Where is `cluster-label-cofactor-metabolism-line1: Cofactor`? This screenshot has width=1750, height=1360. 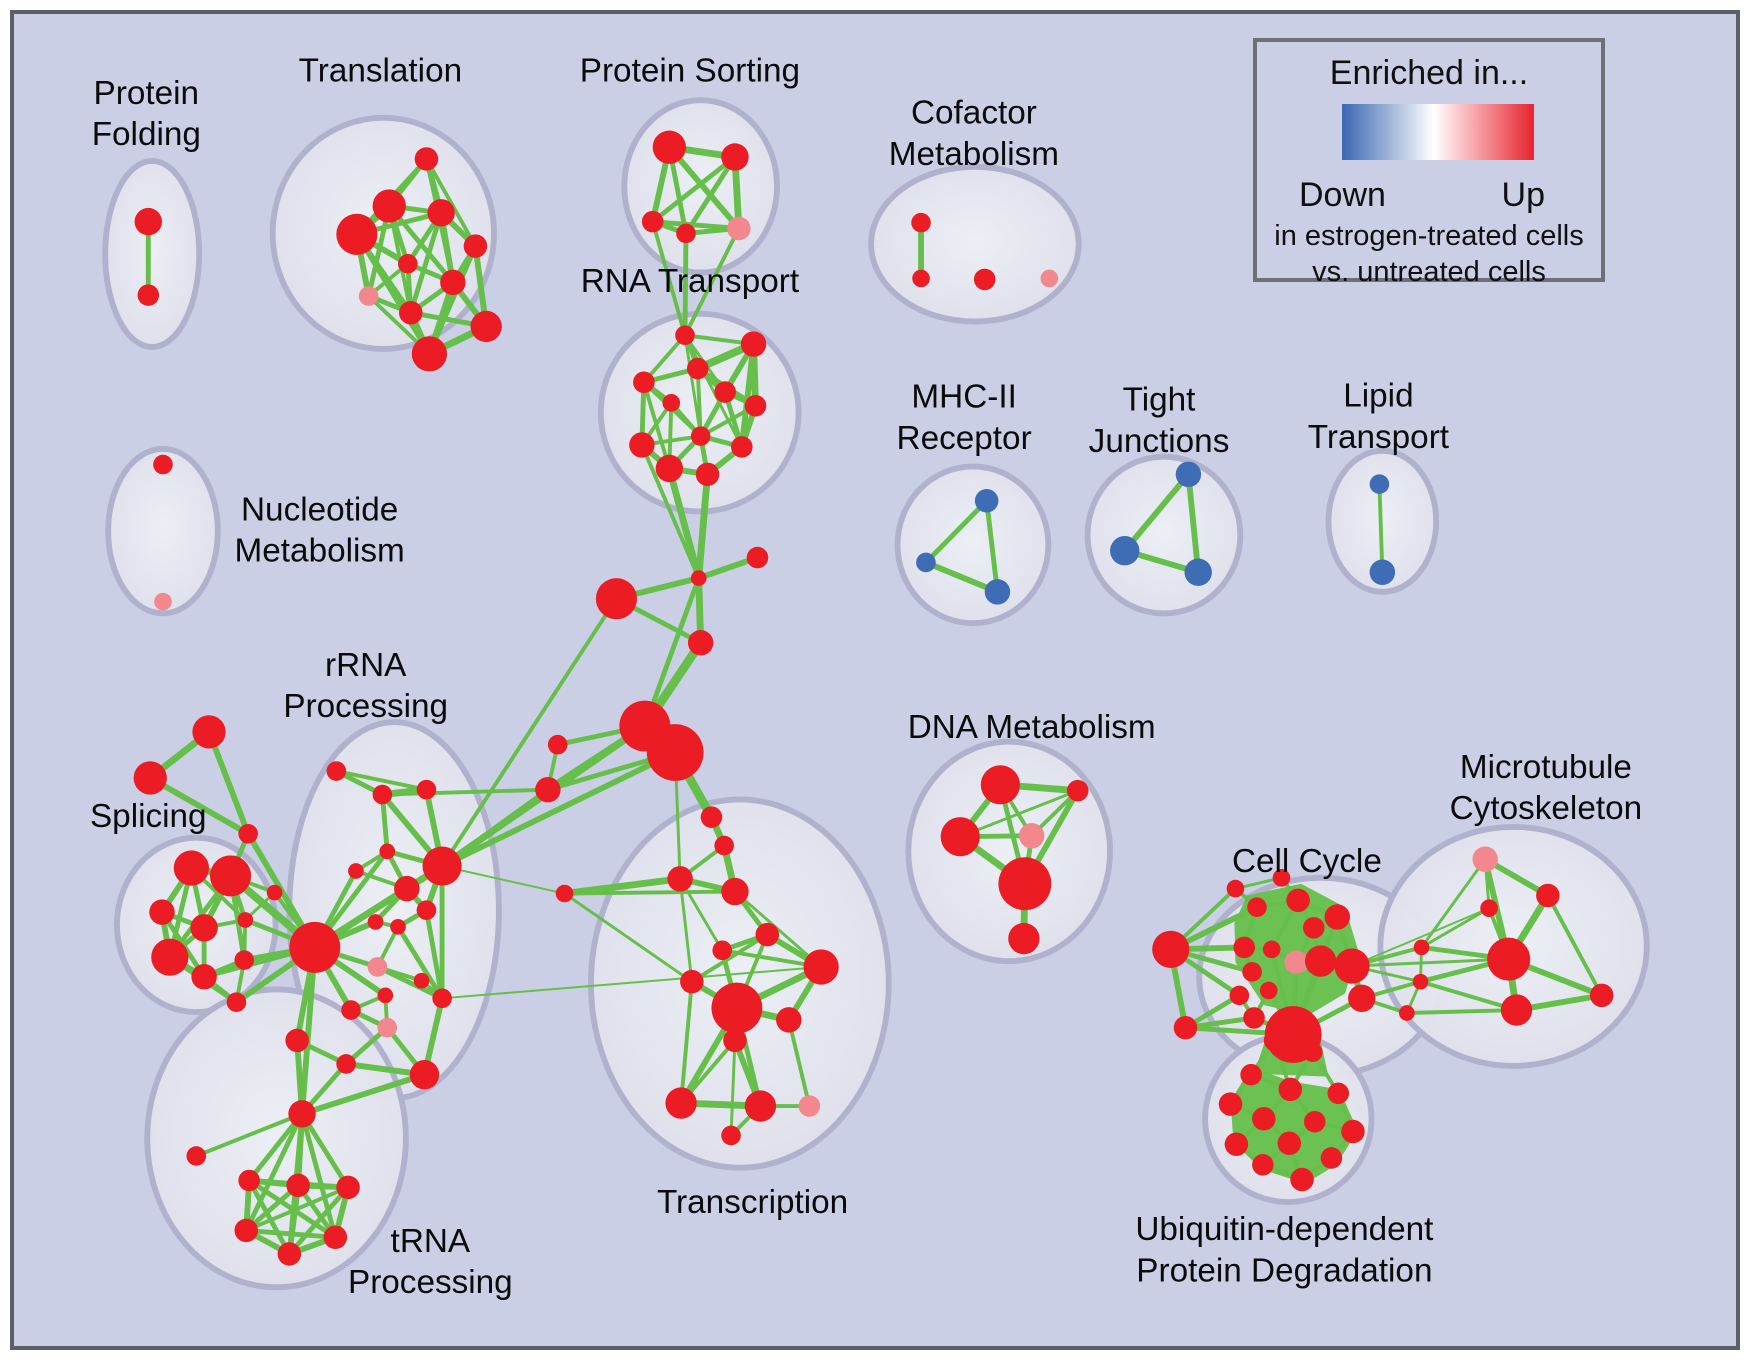 cluster-label-cofactor-metabolism-line1: Cofactor is located at coordinates (974, 113).